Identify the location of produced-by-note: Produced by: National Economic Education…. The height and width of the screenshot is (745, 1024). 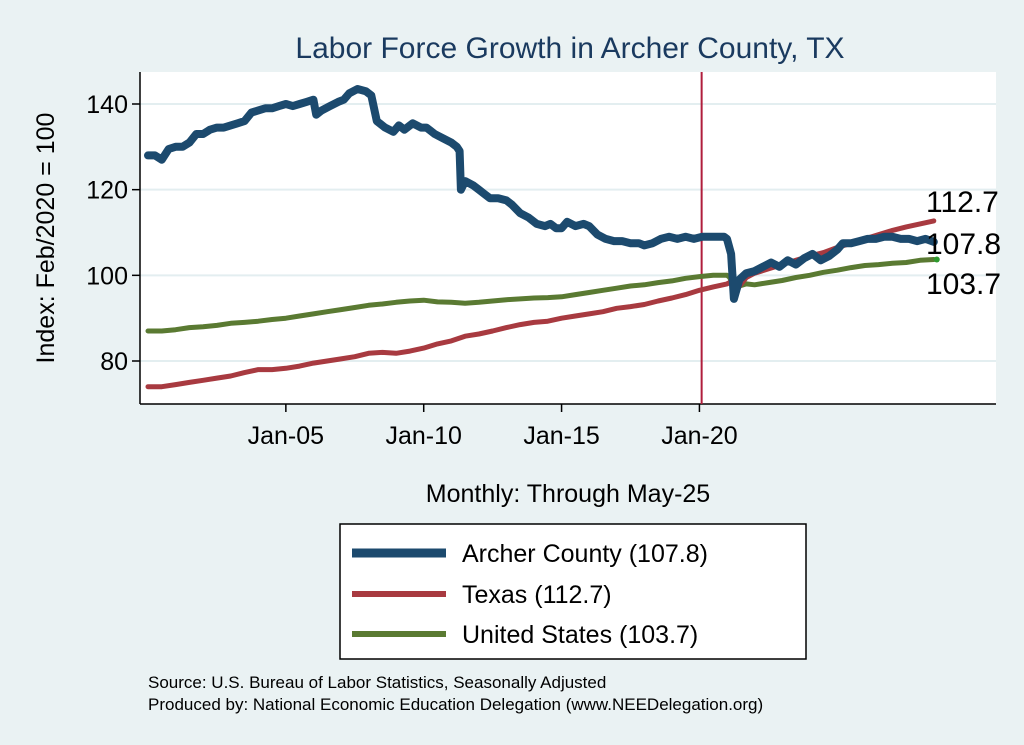
(455, 704).